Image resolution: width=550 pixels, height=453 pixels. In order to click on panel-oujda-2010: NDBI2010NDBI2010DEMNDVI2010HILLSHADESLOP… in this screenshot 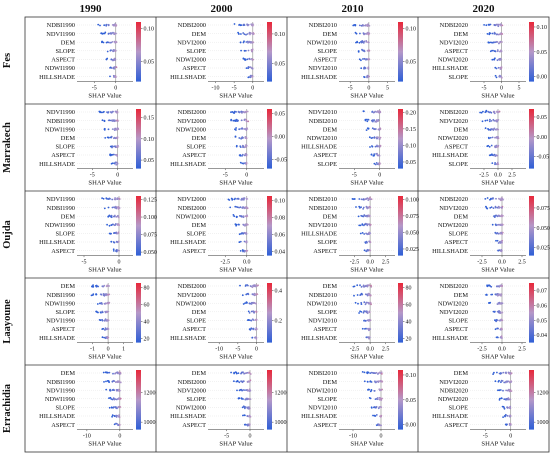, I will do `click(360, 235)`.